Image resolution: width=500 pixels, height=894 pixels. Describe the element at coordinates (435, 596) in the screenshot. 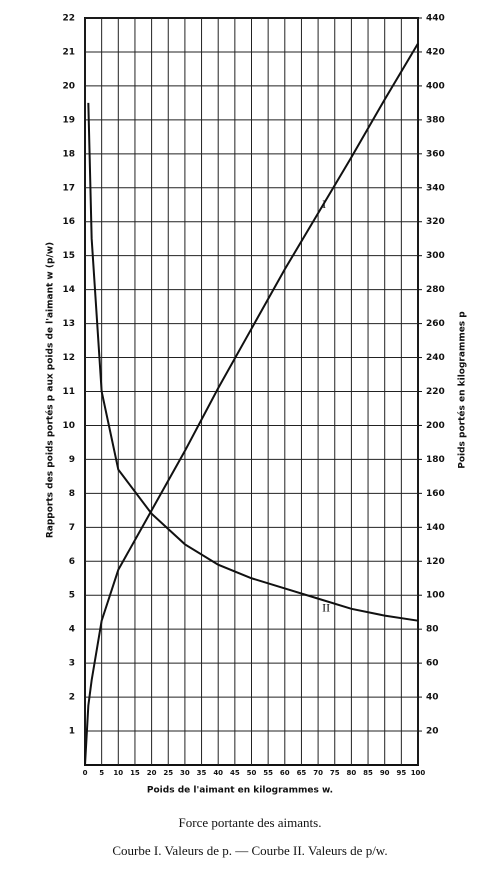

I see `y2-tick-label: 100` at that location.